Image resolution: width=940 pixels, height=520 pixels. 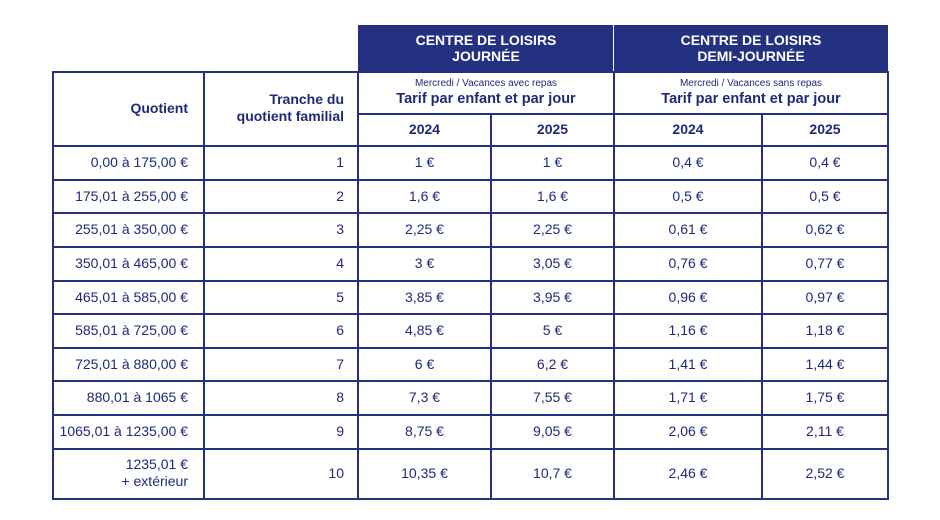 What do you see at coordinates (340, 195) in the screenshot?
I see `cell-value: 2` at bounding box center [340, 195].